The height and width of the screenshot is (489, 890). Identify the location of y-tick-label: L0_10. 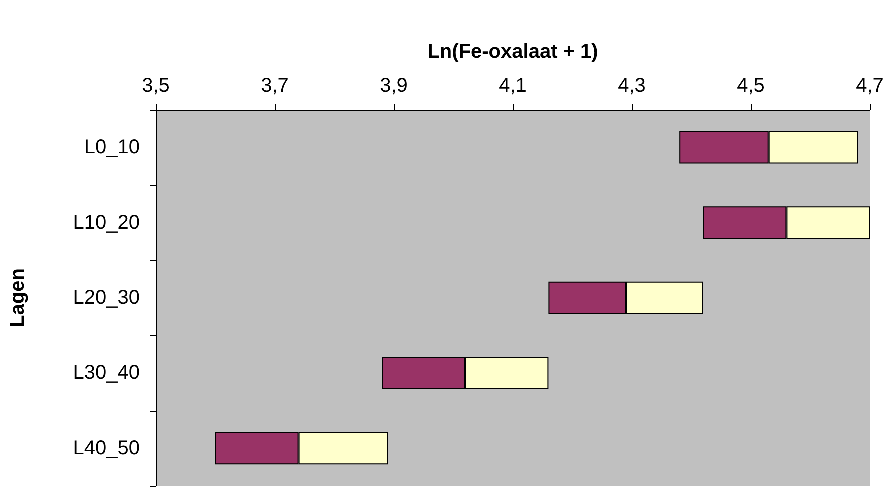
(112, 147).